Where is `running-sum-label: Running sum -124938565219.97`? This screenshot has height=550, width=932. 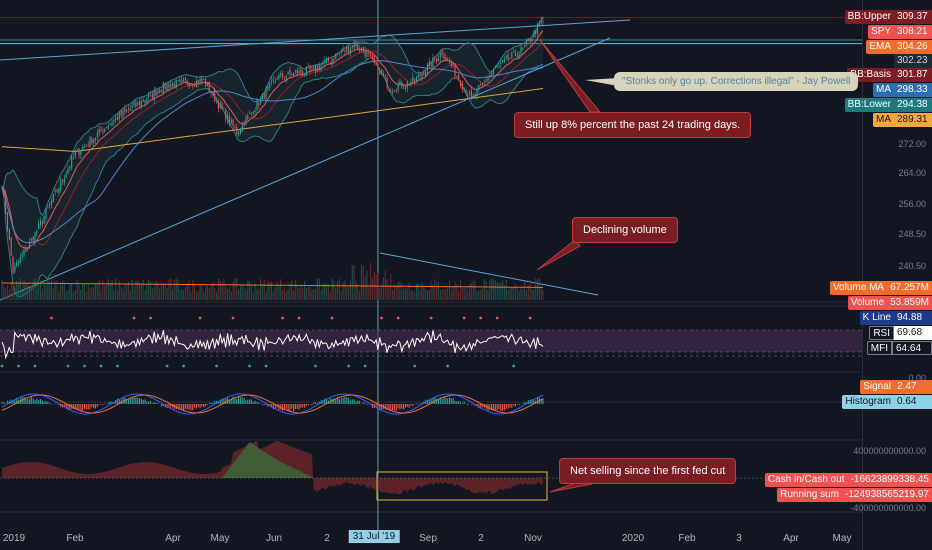 running-sum-label: Running sum -124938565219.97 is located at coordinates (854, 495).